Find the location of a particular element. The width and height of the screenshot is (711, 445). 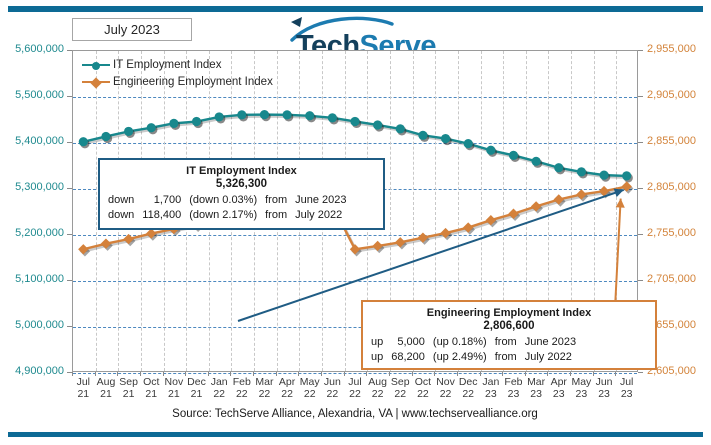

x-tick-month: Sep is located at coordinates (400, 382).